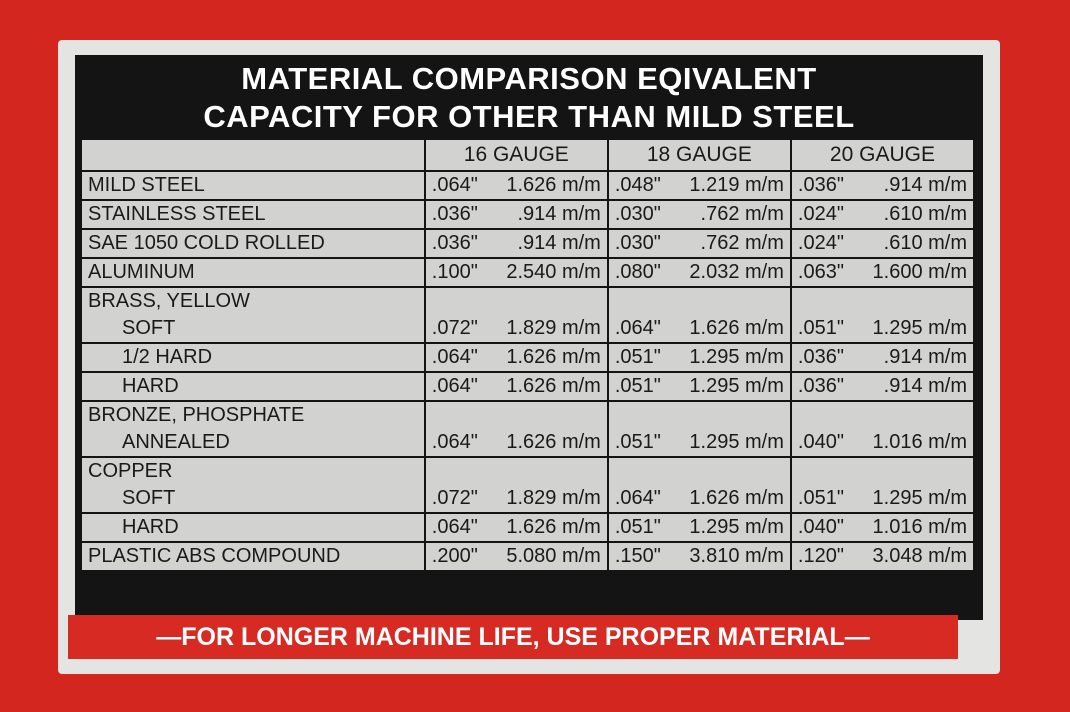 The width and height of the screenshot is (1070, 712). I want to click on value-cell: .030" .762 m/m, so click(699, 214).